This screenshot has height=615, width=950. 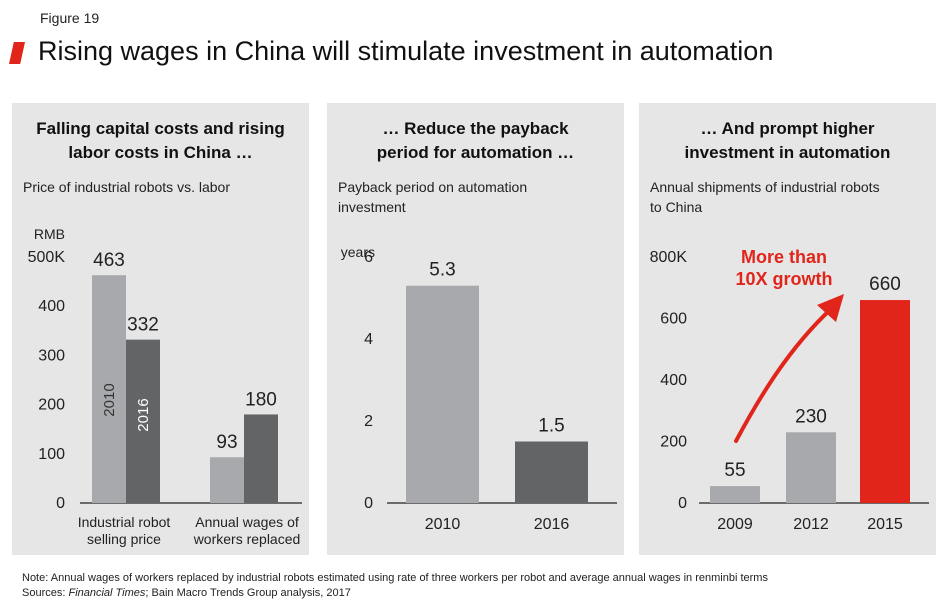 What do you see at coordinates (475, 197) in the screenshot?
I see `panel-subtitle: Payback period on automation investment` at bounding box center [475, 197].